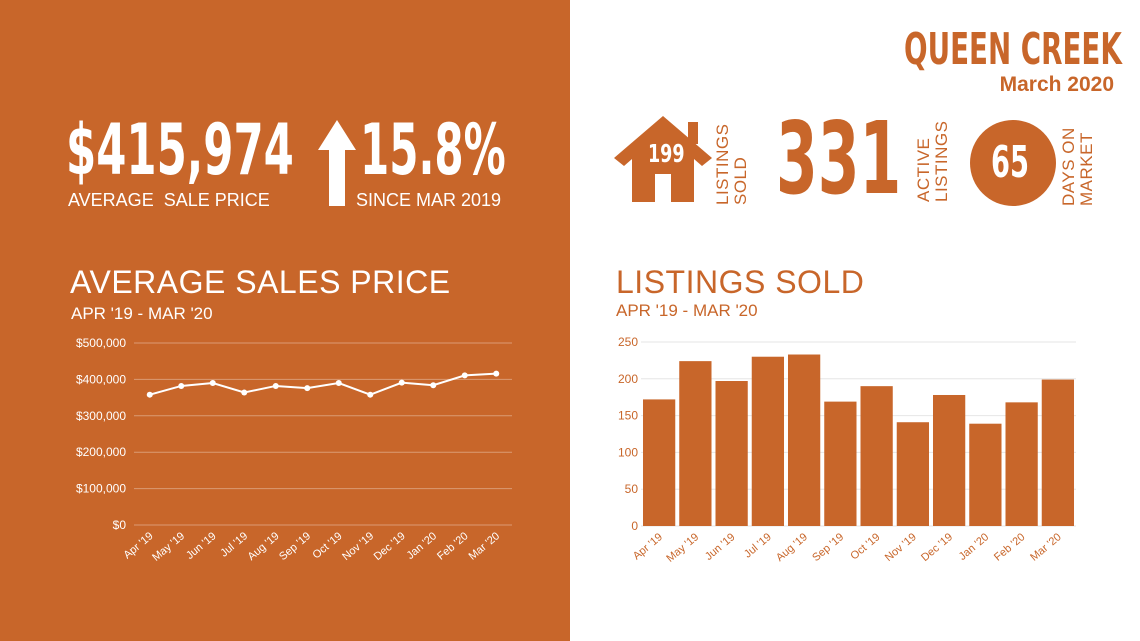 The width and height of the screenshot is (1140, 641). What do you see at coordinates (740, 282) in the screenshot?
I see `sold-chart-title: LISTINGS SOLD` at bounding box center [740, 282].